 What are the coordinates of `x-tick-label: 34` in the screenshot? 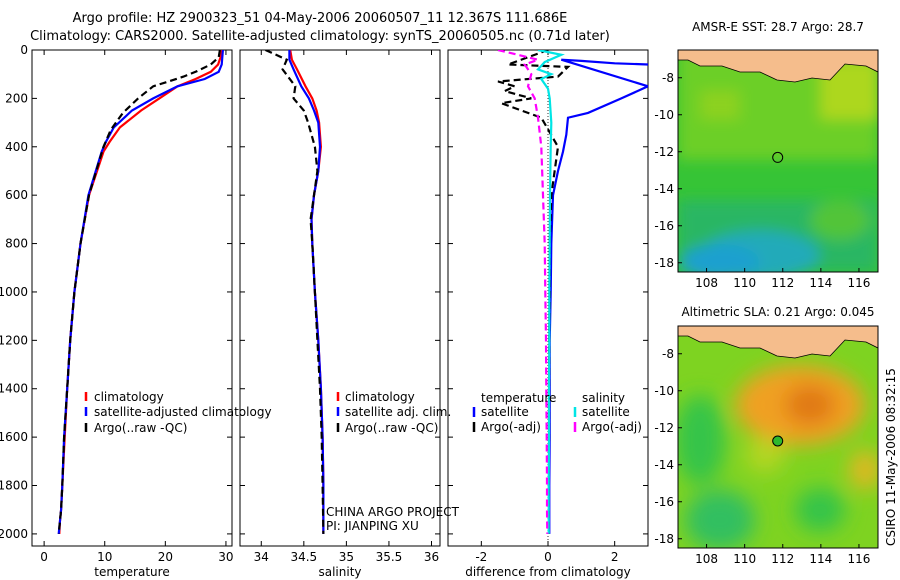 It's located at (261, 557).